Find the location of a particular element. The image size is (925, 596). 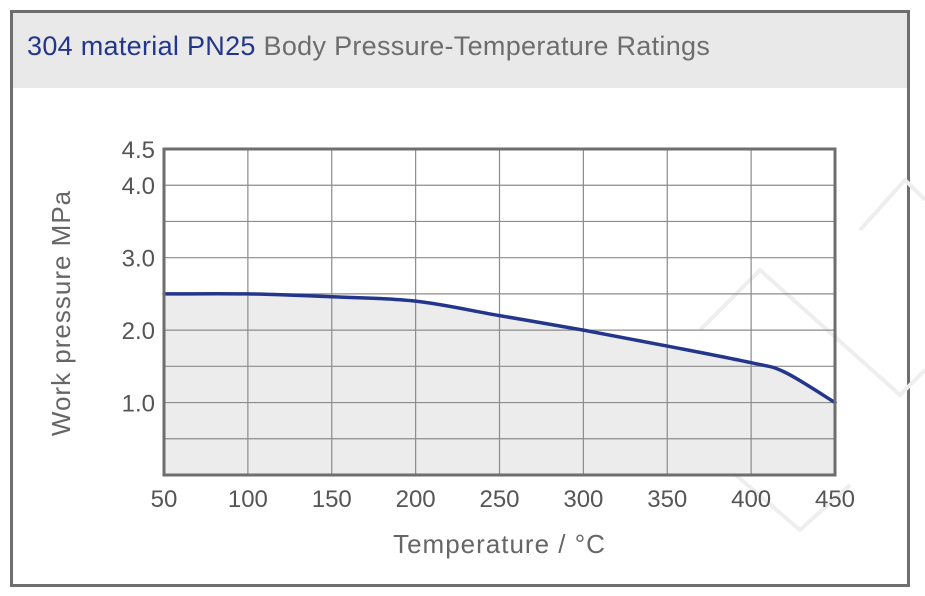

x-tick-label: 150 is located at coordinates (332, 499).